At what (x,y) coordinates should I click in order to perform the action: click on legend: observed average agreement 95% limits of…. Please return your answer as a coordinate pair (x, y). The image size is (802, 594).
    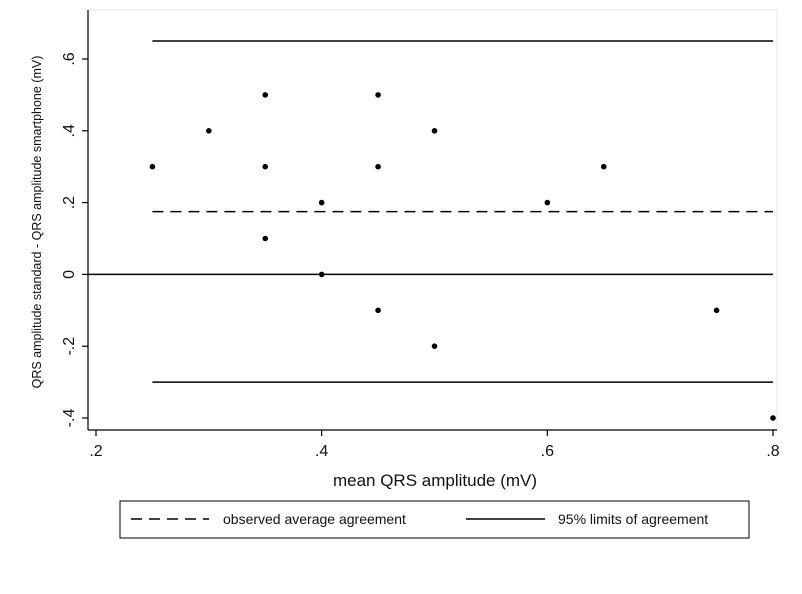
    Looking at the image, I should click on (434, 519).